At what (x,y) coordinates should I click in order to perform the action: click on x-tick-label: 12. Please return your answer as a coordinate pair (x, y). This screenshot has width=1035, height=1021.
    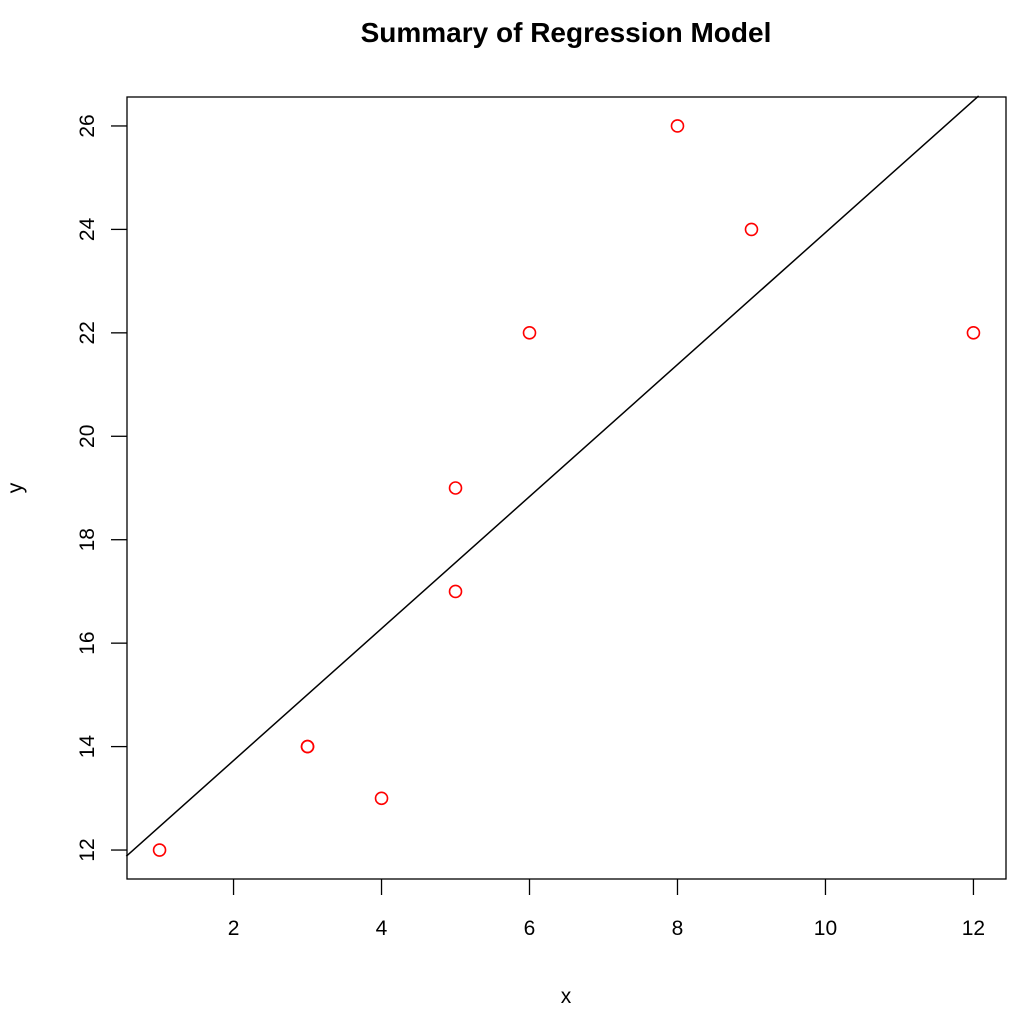
    Looking at the image, I should click on (973, 928).